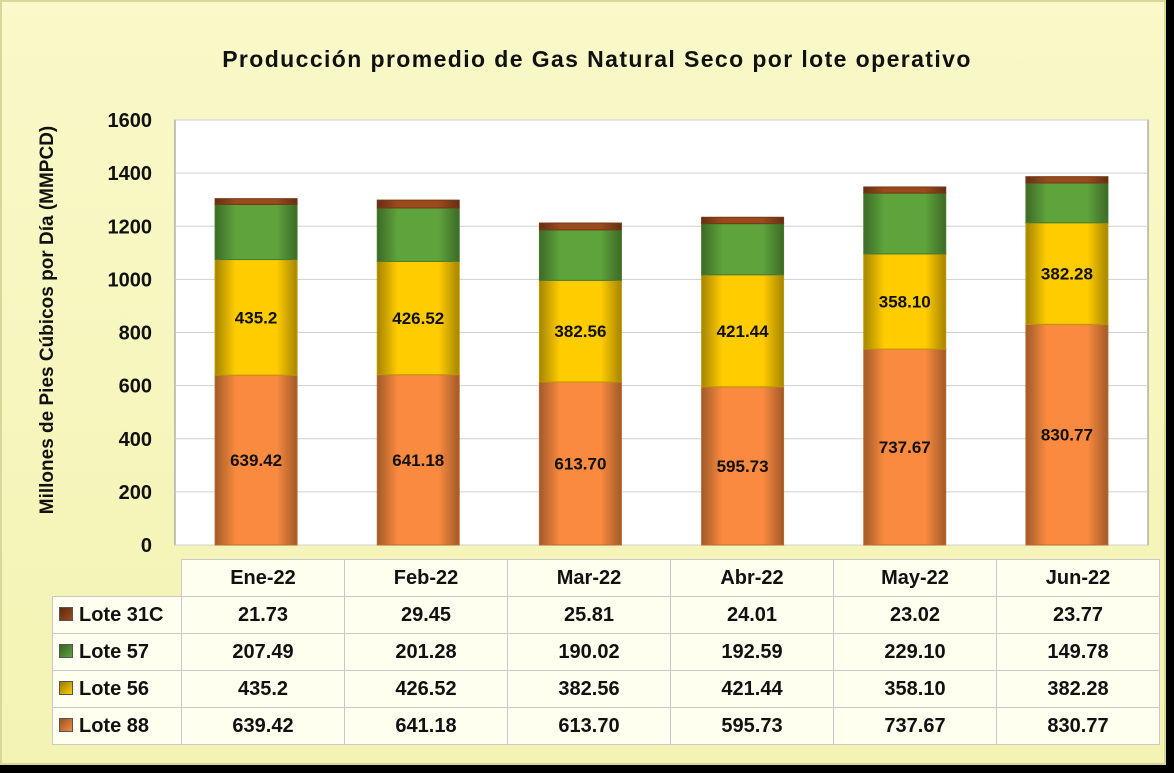  I want to click on legend-entry: Lote 31C, so click(117, 615).